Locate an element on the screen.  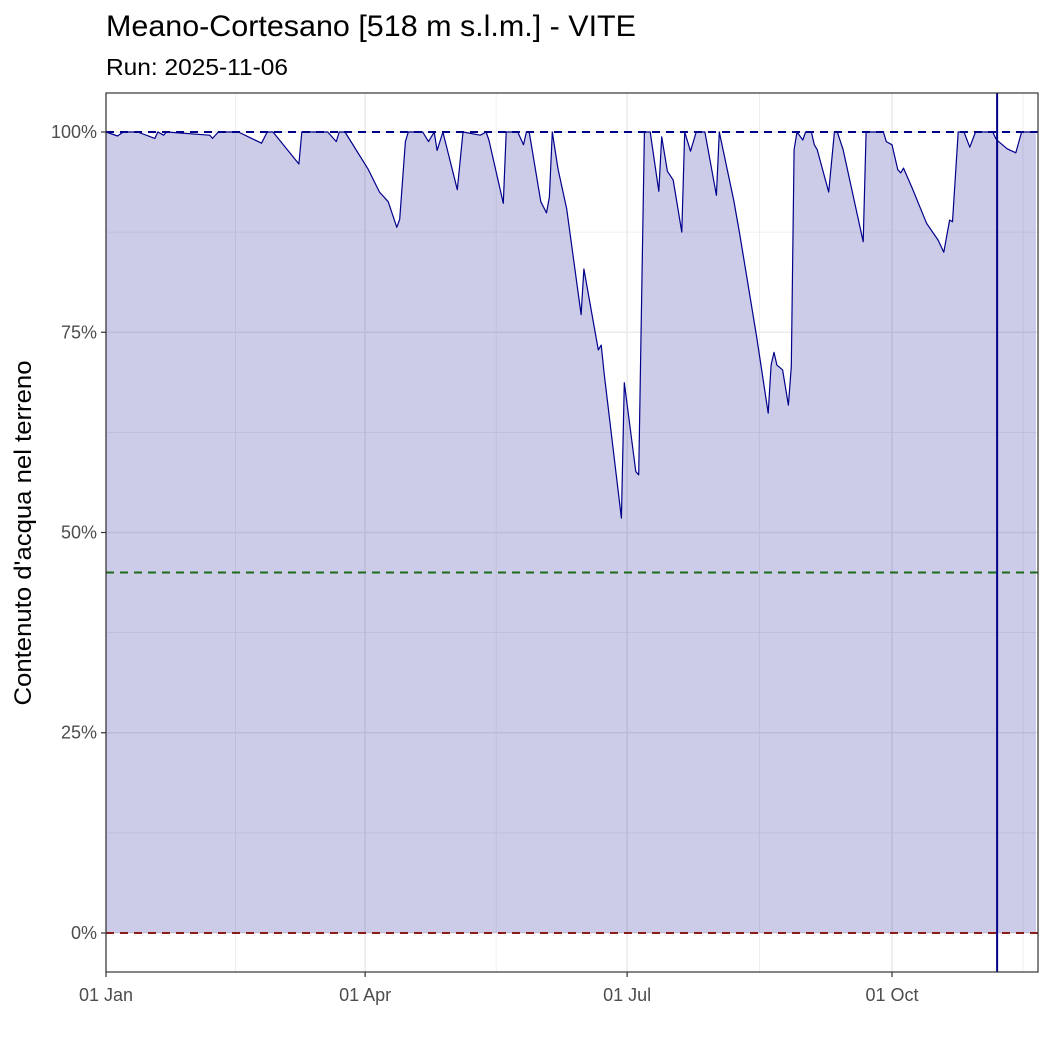
y-tick-label: 25% is located at coordinates (79, 733).